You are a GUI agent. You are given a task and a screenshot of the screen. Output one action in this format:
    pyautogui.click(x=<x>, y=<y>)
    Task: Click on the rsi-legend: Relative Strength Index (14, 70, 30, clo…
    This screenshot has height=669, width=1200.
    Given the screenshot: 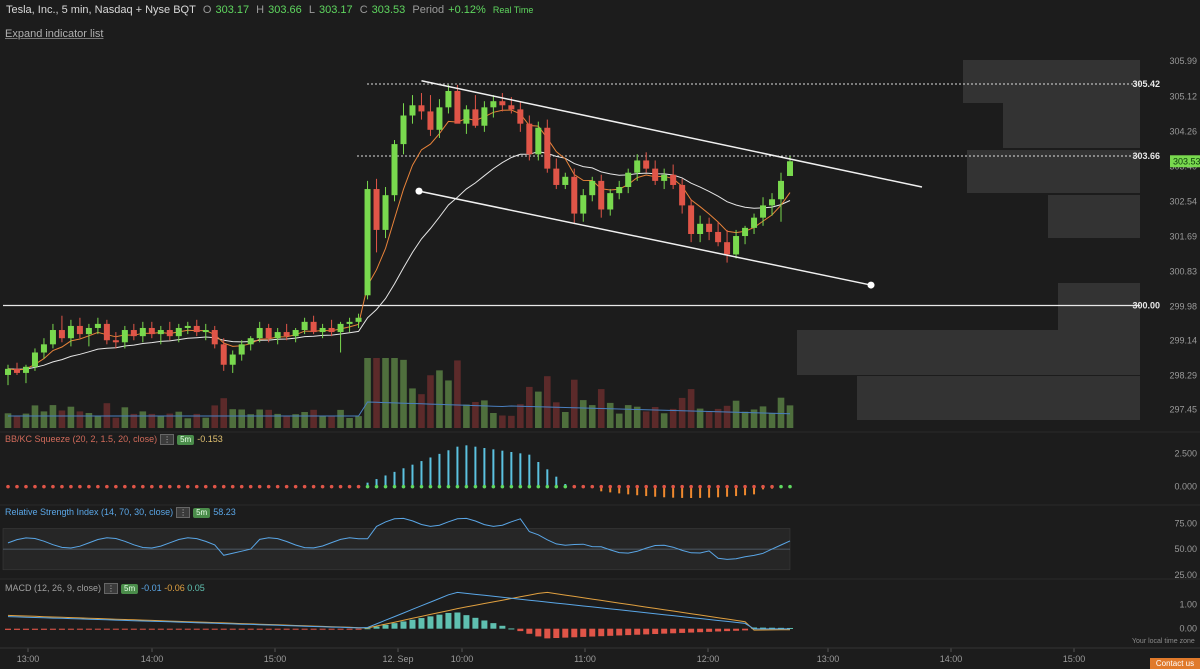 What is the action you would take?
    pyautogui.click(x=120, y=512)
    